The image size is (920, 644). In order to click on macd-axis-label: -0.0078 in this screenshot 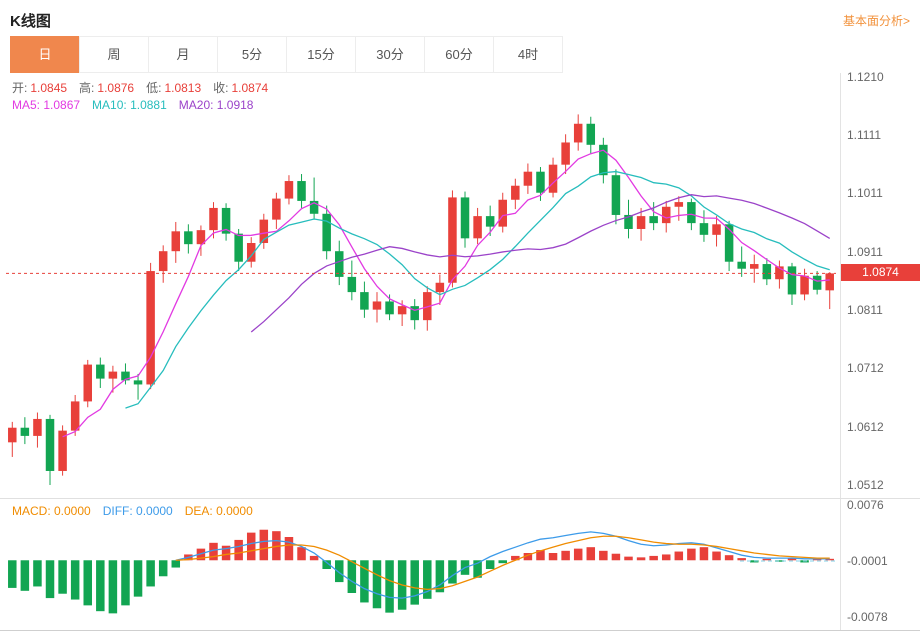, I will do `click(867, 617)`.